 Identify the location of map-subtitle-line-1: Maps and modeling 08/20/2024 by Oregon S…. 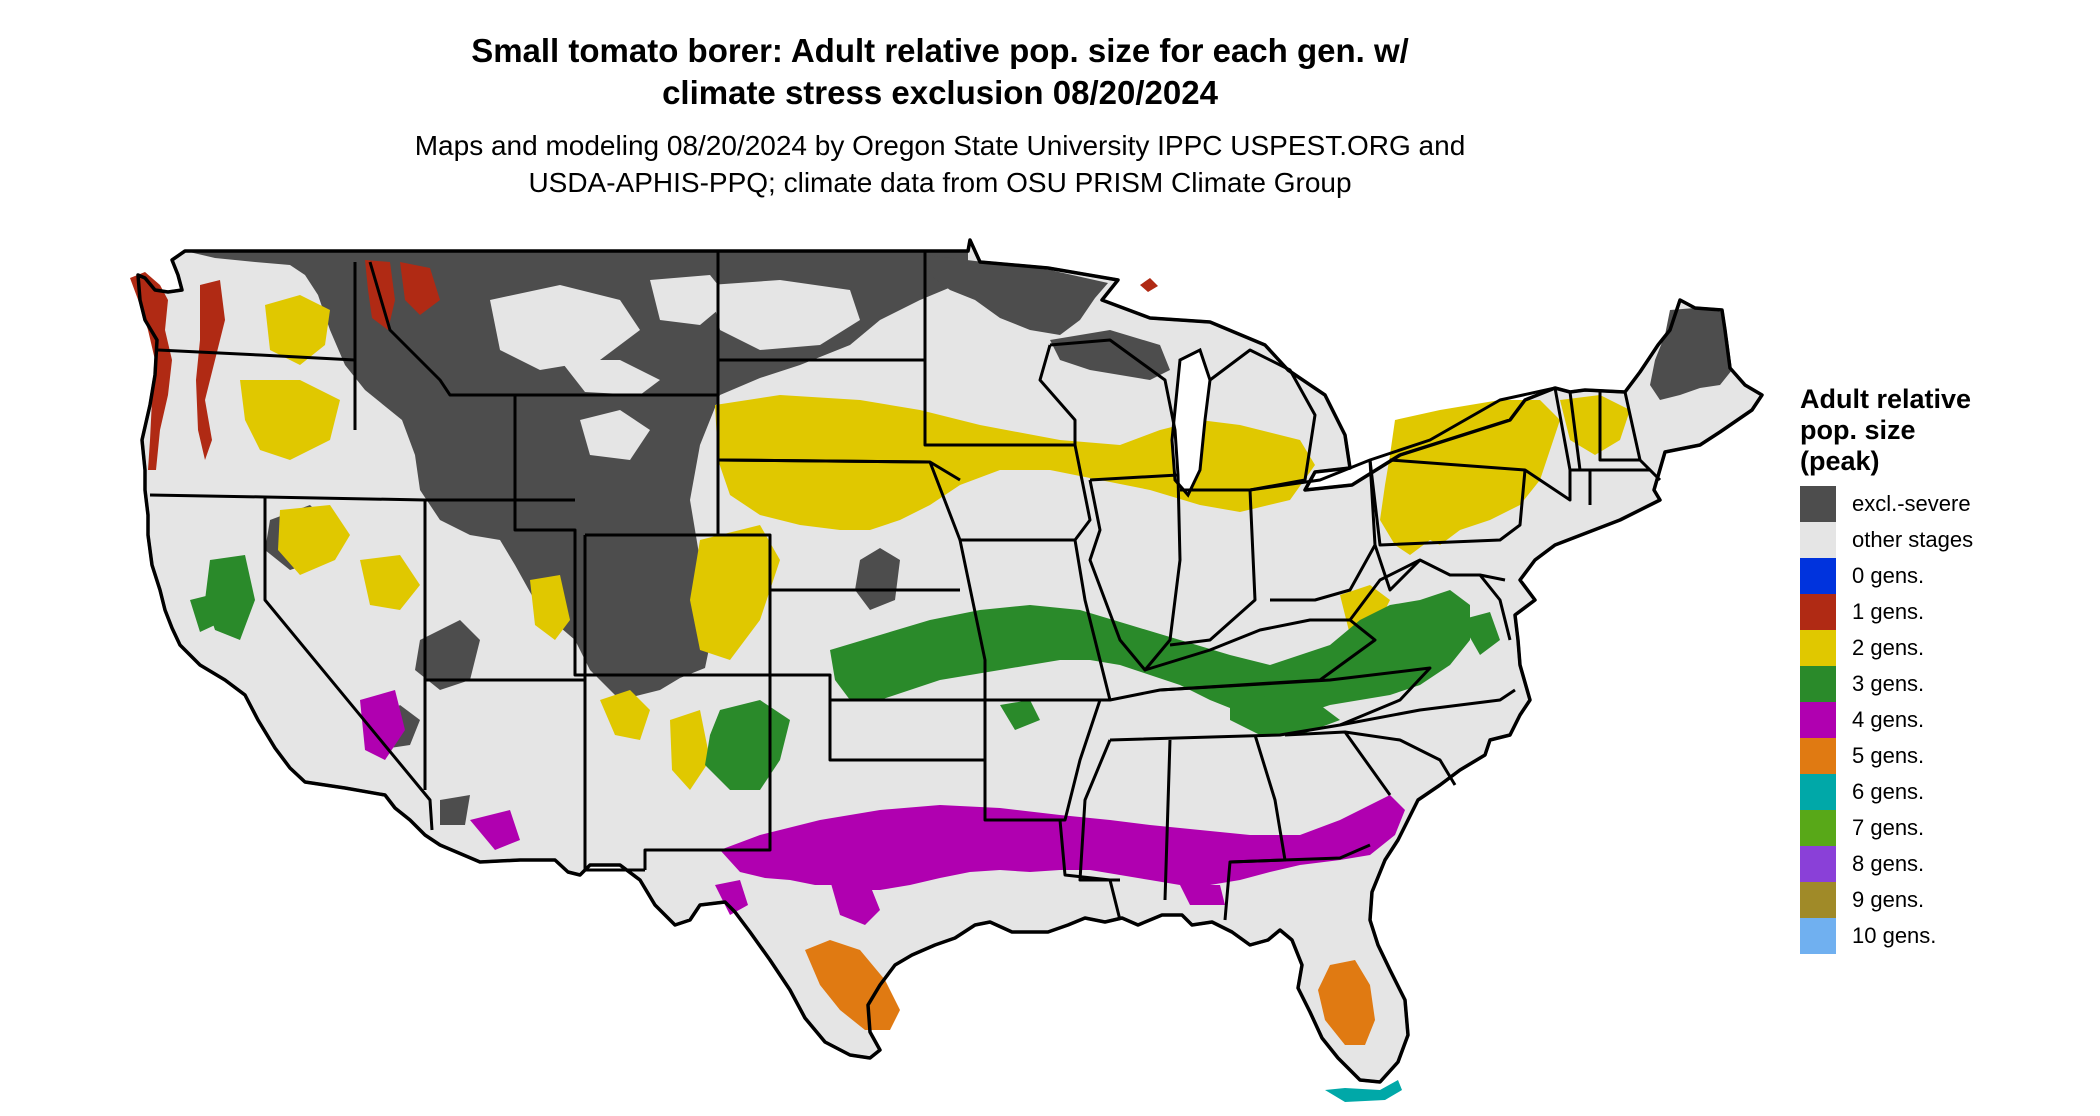
(940, 145).